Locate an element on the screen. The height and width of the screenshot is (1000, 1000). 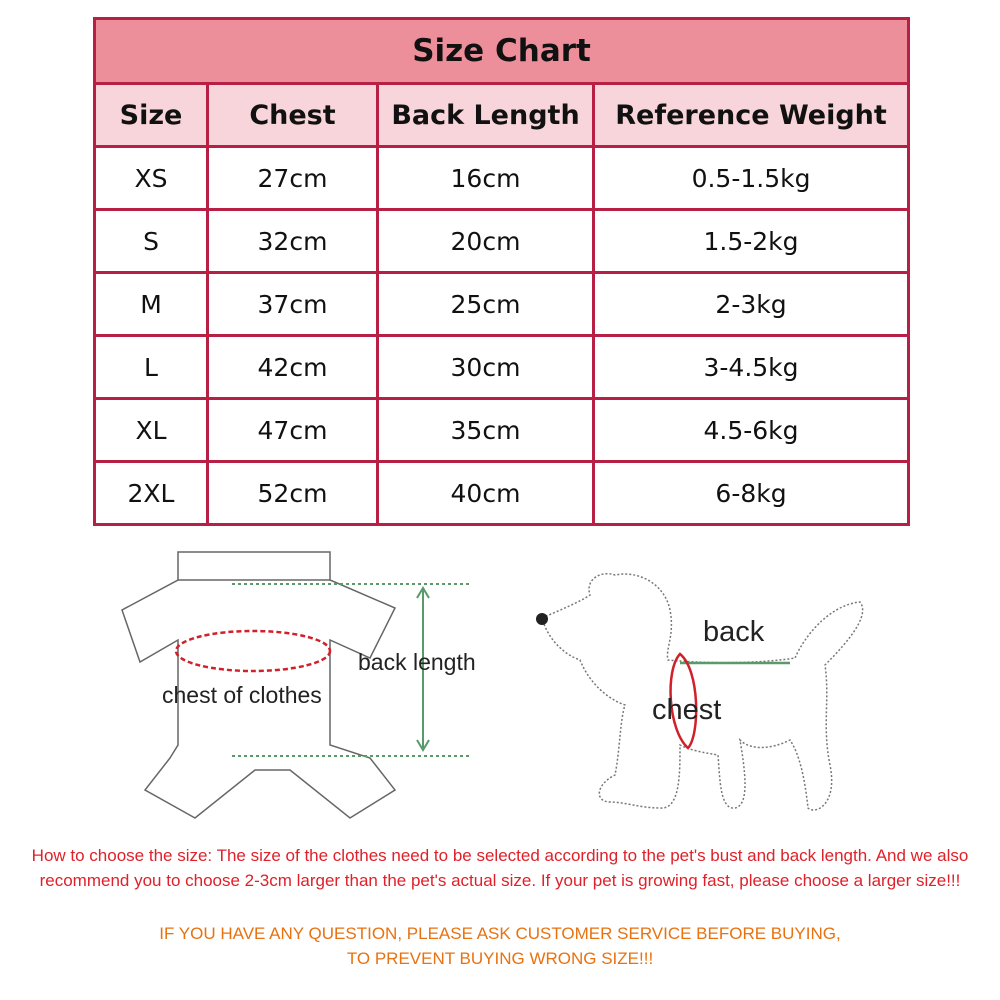
cell-size: M is located at coordinates (151, 304).